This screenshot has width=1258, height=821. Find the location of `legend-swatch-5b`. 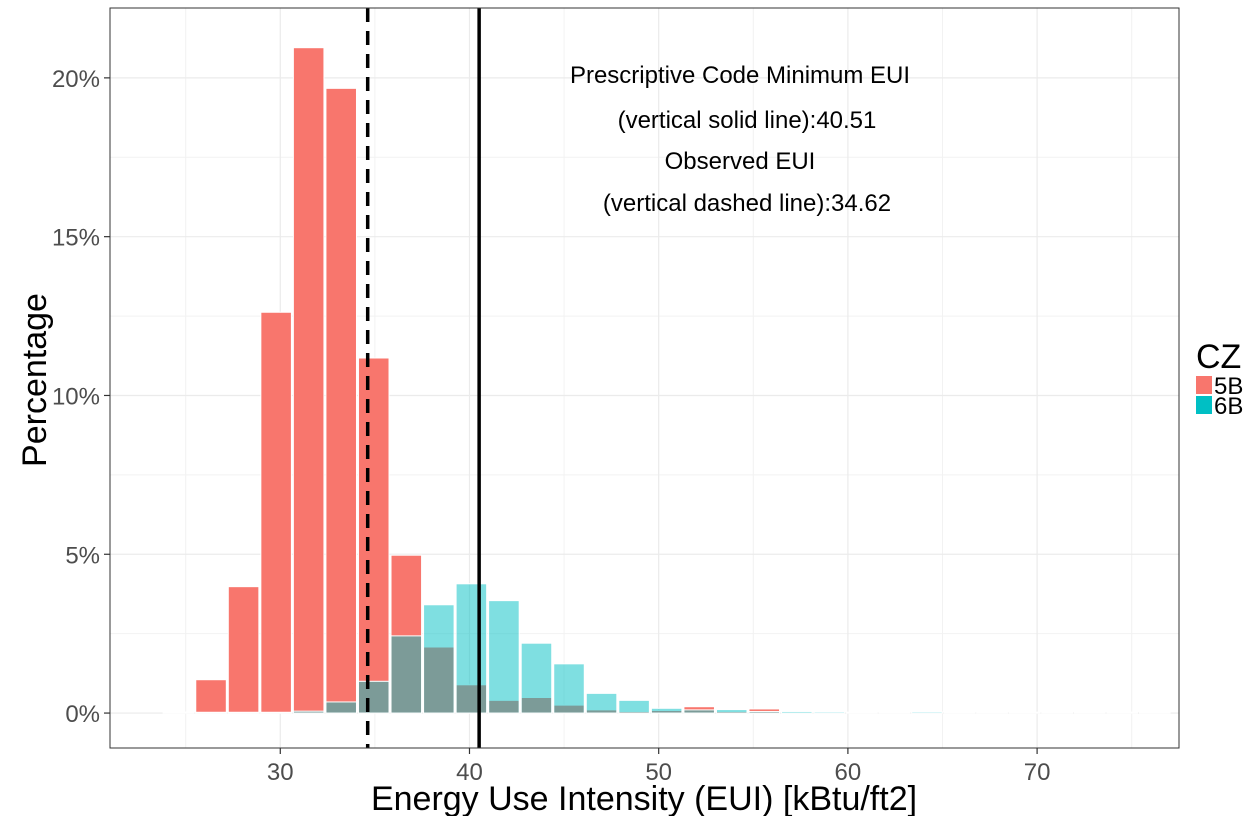

legend-swatch-5b is located at coordinates (1204, 385).